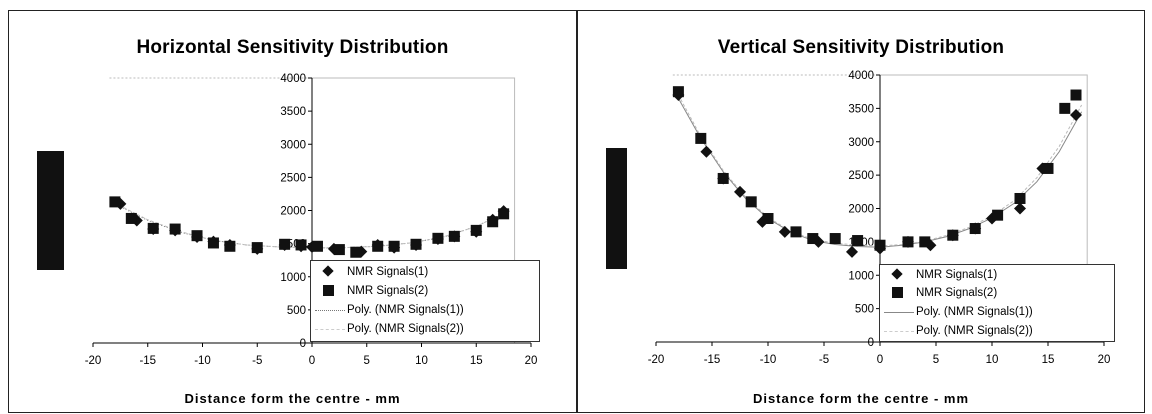 Image resolution: width=1152 pixels, height=414 pixels. I want to click on x-tick-label: 20, so click(531, 361).